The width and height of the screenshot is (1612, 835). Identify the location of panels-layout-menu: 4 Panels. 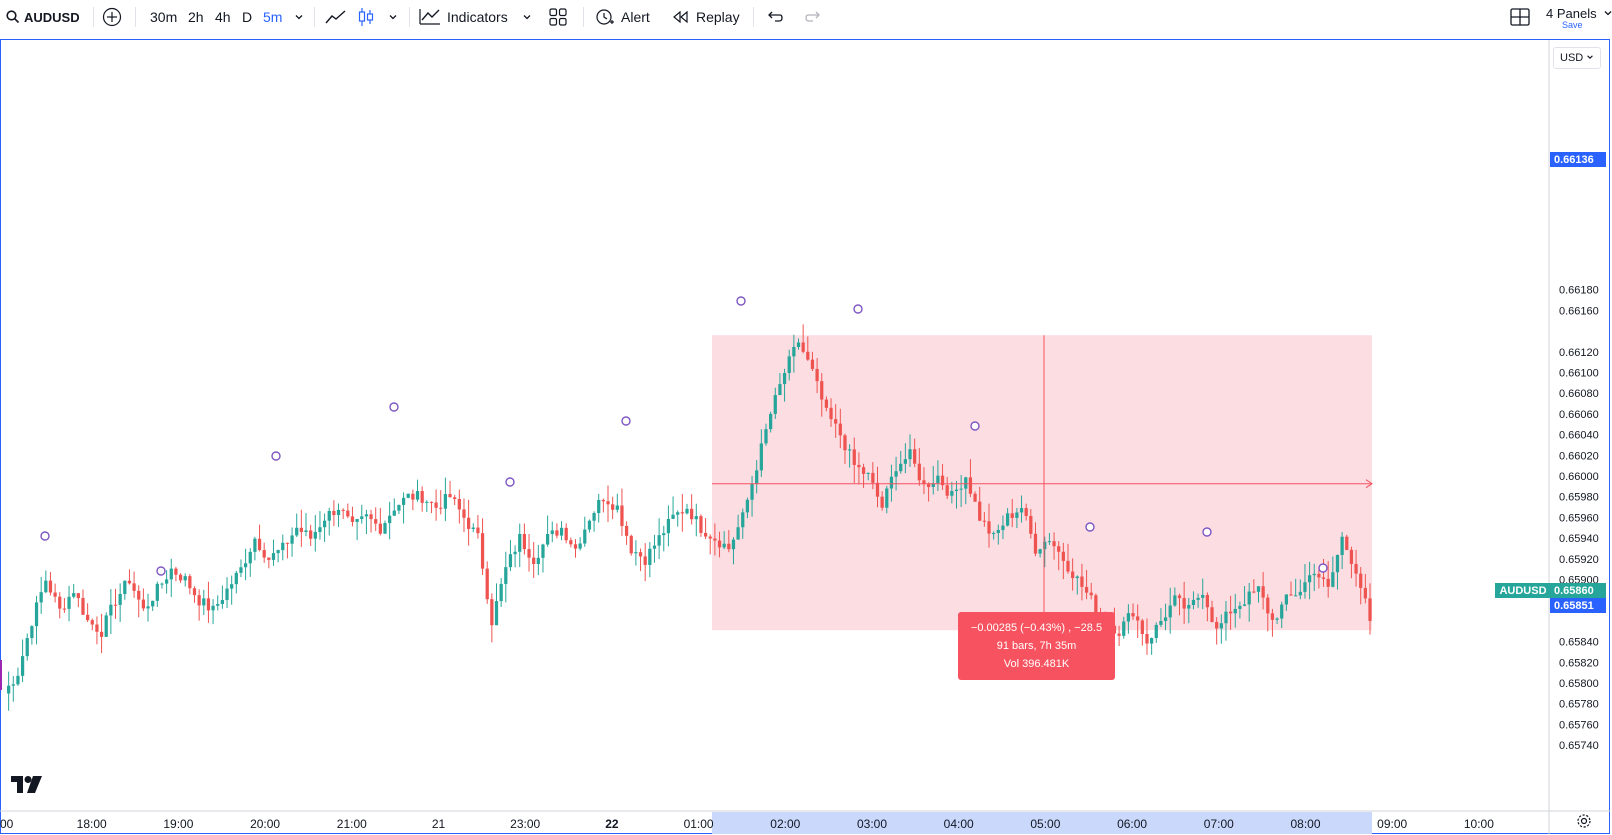
(1579, 15).